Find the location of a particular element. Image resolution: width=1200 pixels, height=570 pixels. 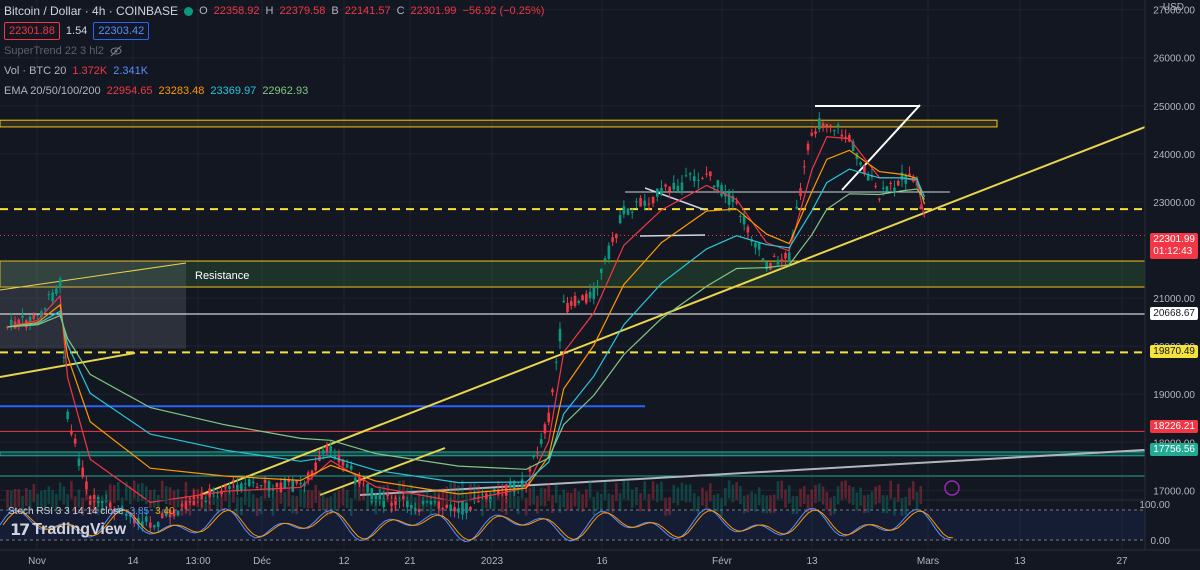

green-level-tag: 17756.56 is located at coordinates (1174, 449).